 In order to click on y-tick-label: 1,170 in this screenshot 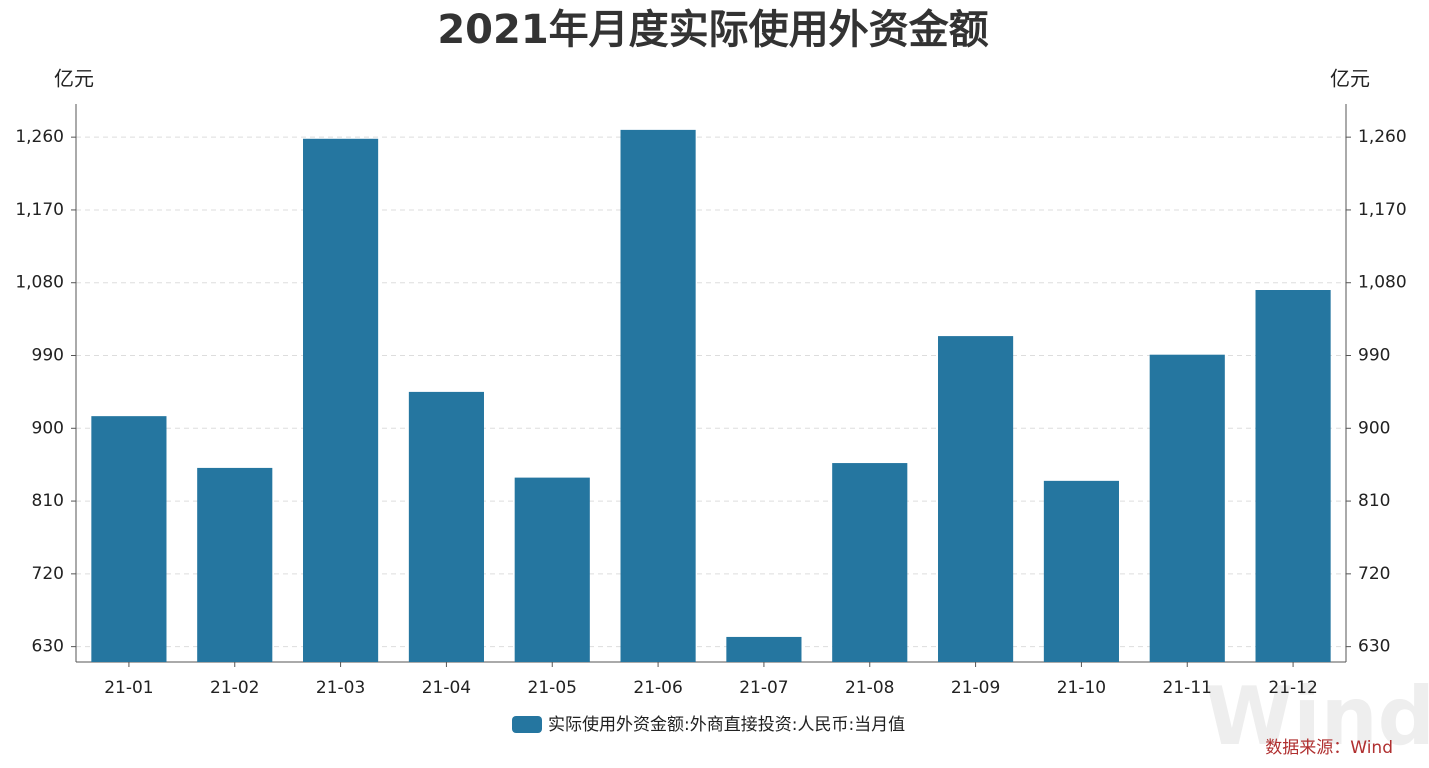, I will do `click(39, 210)`.